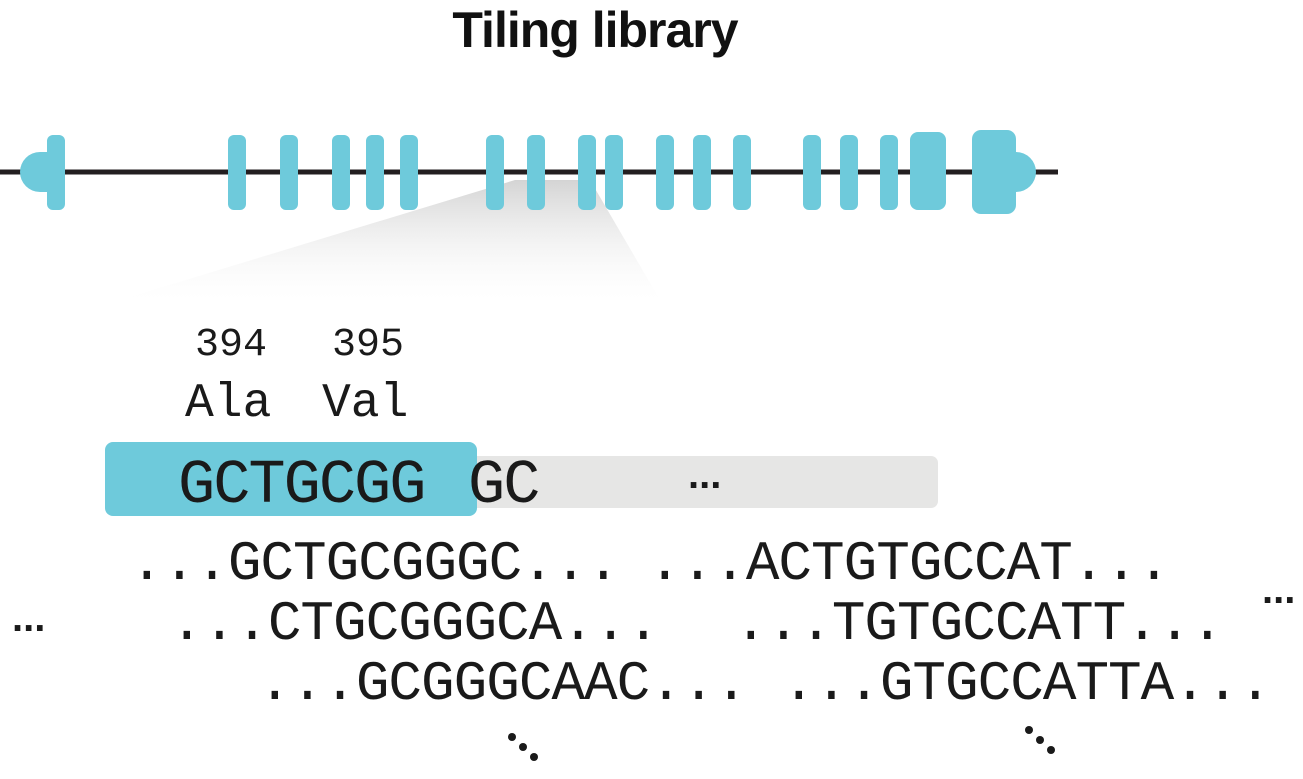 This screenshot has height=779, width=1303. I want to click on amino-acid-ala: Ala, so click(228, 404).